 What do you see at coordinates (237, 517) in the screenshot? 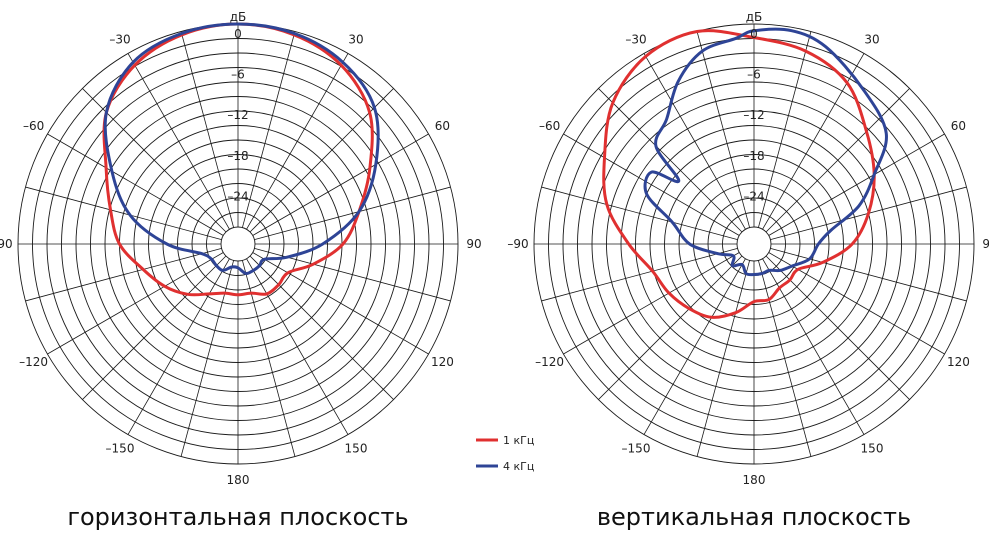
I see `chart-caption: горизонтальная плоскость` at bounding box center [237, 517].